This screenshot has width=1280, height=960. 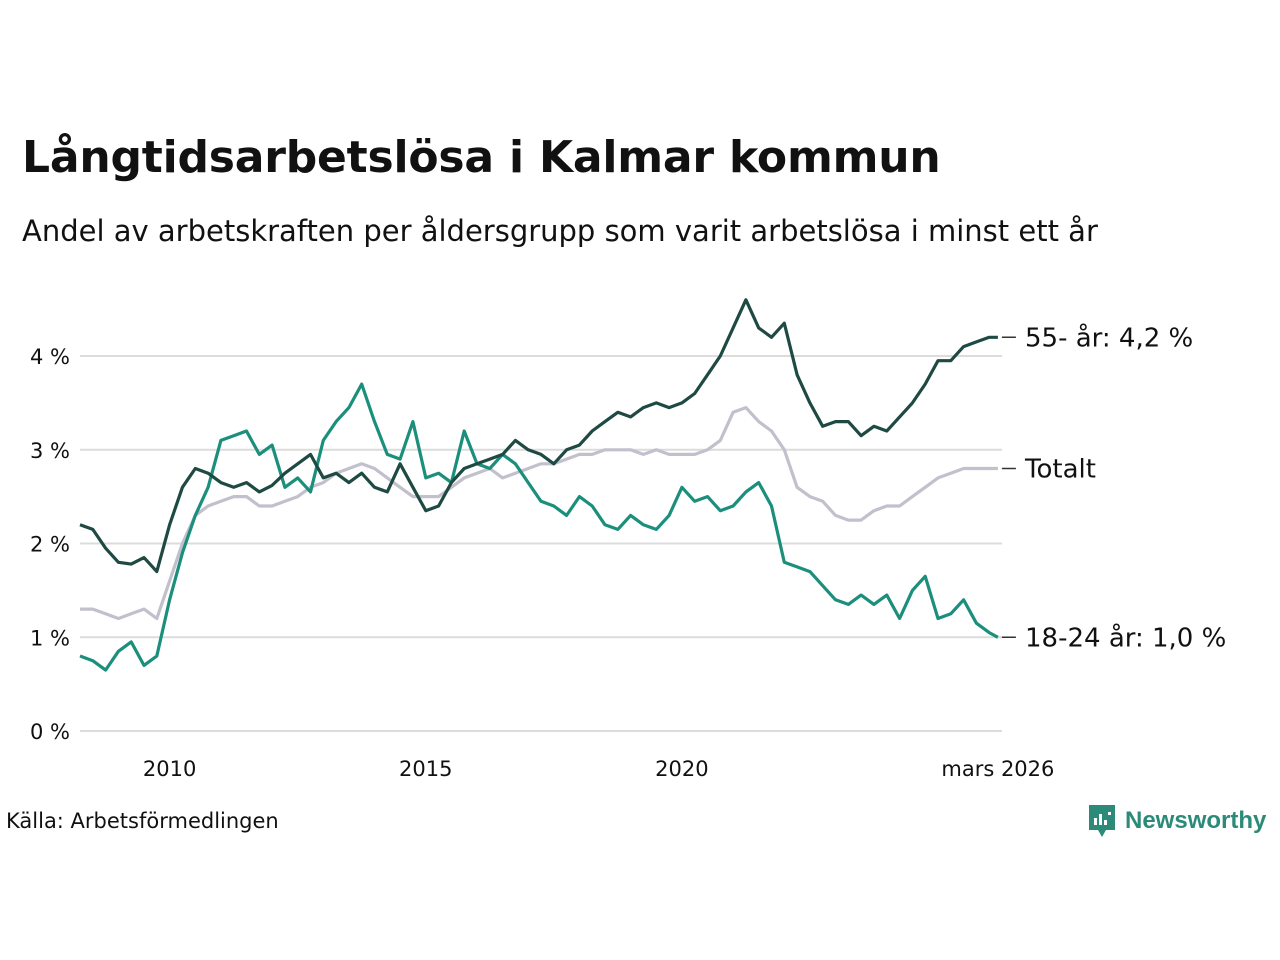 What do you see at coordinates (681, 769) in the screenshot?
I see `x-tick-label: 2020` at bounding box center [681, 769].